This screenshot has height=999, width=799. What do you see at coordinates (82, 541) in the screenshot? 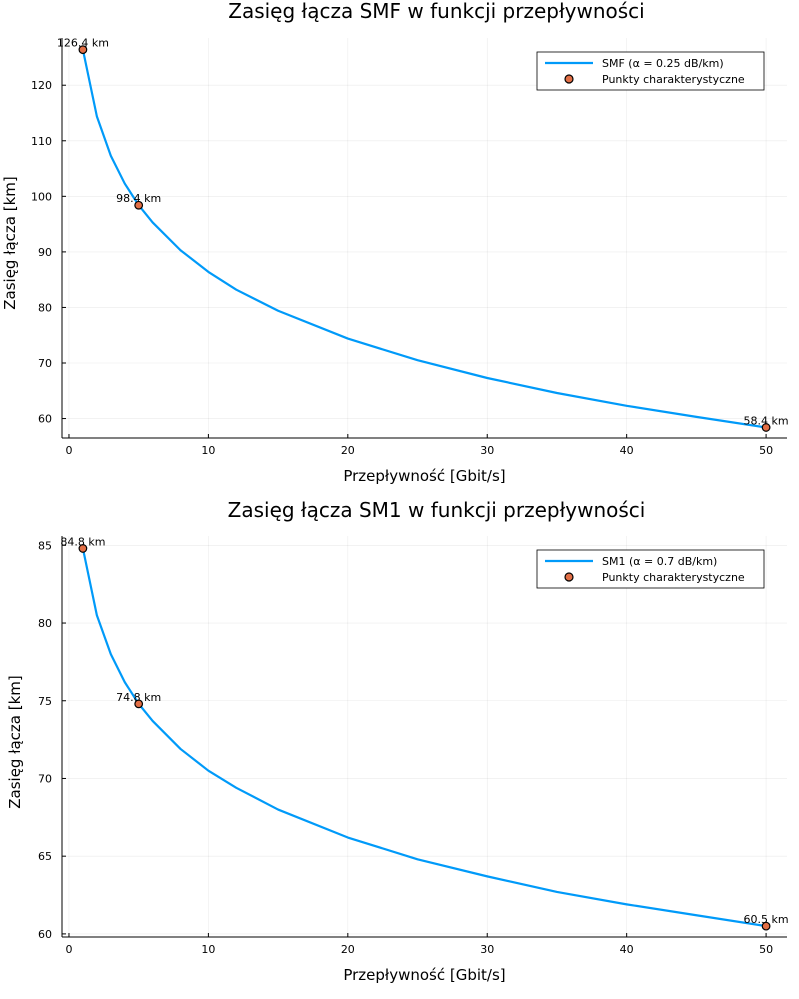
I see `data-label: 84.8 km` at bounding box center [82, 541].